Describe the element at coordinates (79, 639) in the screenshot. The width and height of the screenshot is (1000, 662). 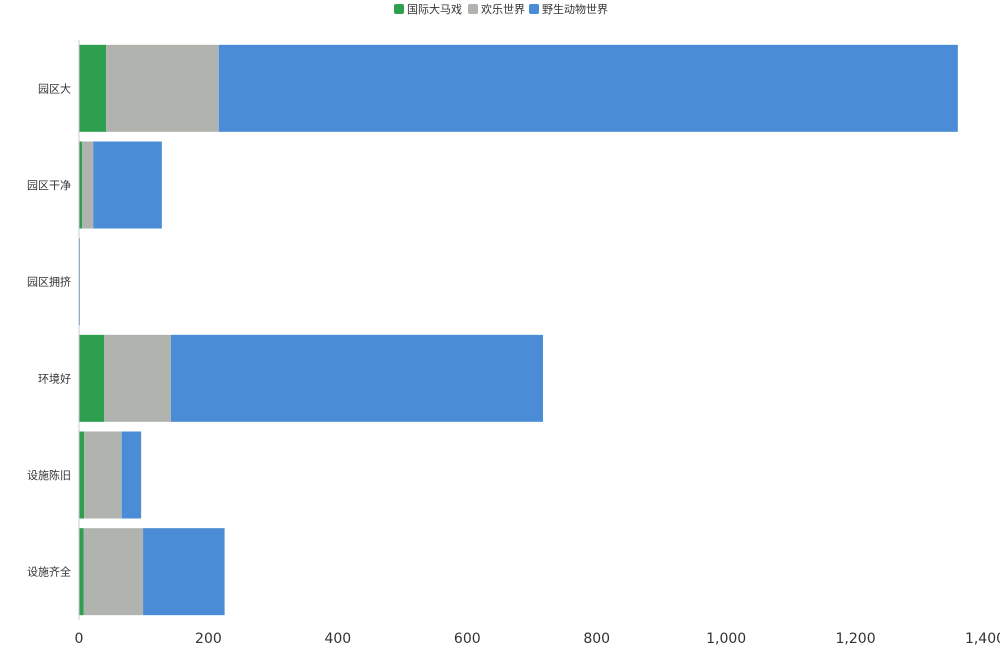
I see `x-tick-label: 0` at that location.